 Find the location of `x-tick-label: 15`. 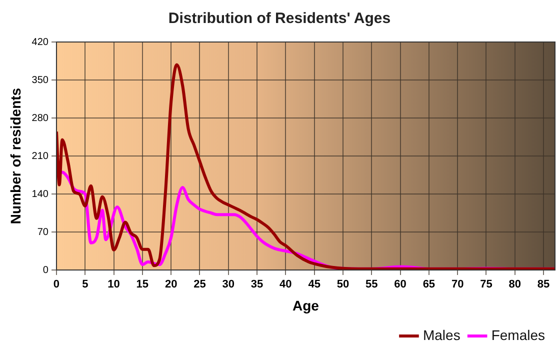

x-tick-label: 15 is located at coordinates (142, 284).